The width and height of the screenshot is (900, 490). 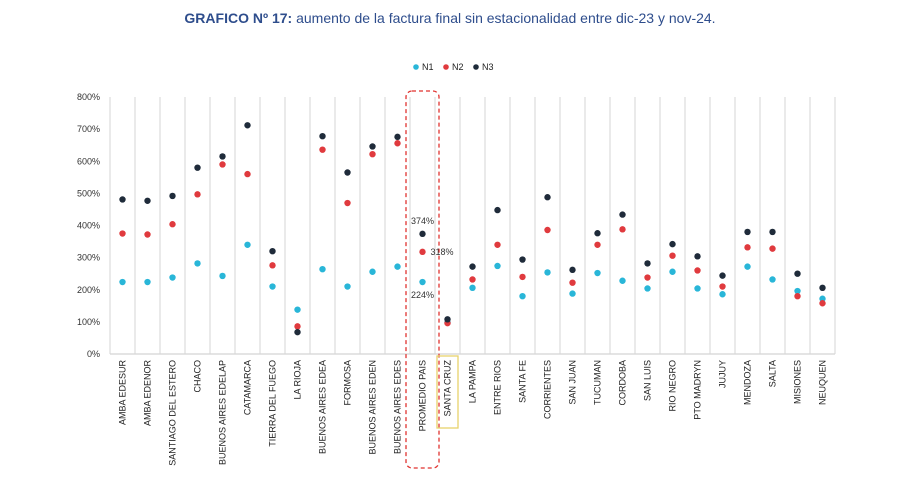 I want to click on y-tick-label: 600%, so click(x=88, y=161).